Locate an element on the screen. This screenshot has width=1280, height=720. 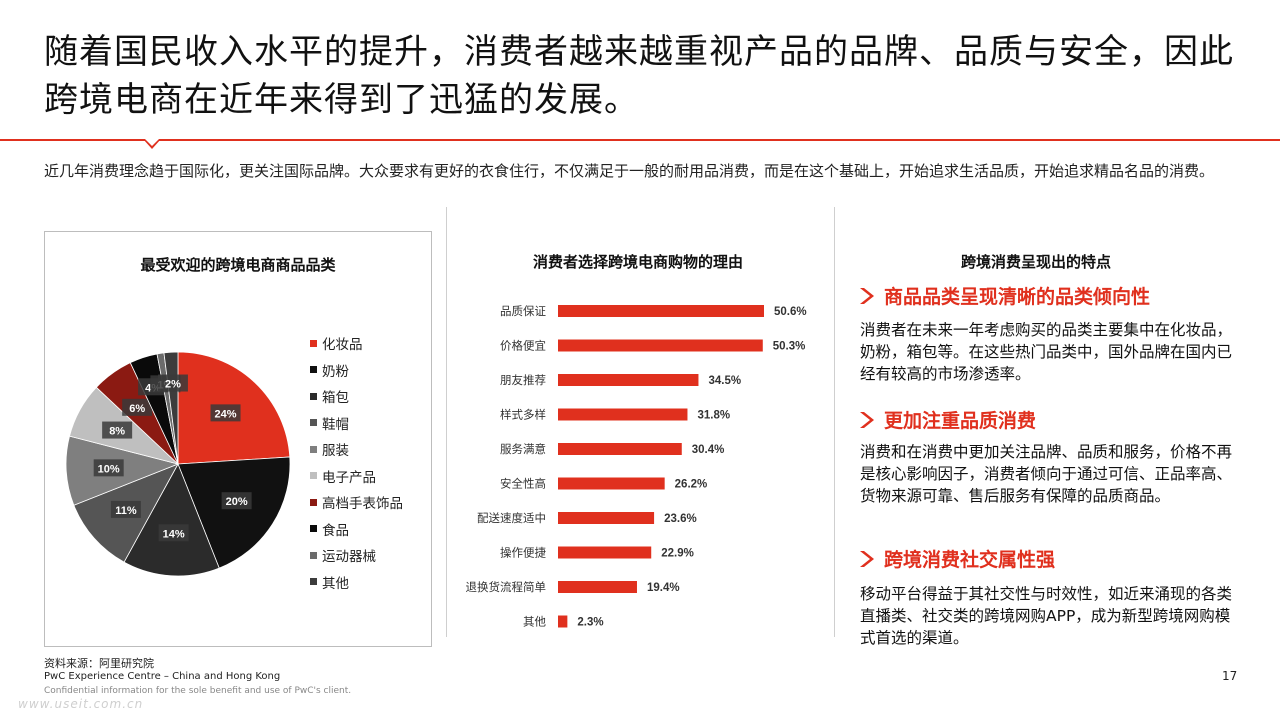
legend-label: 其他 is located at coordinates (335, 583).